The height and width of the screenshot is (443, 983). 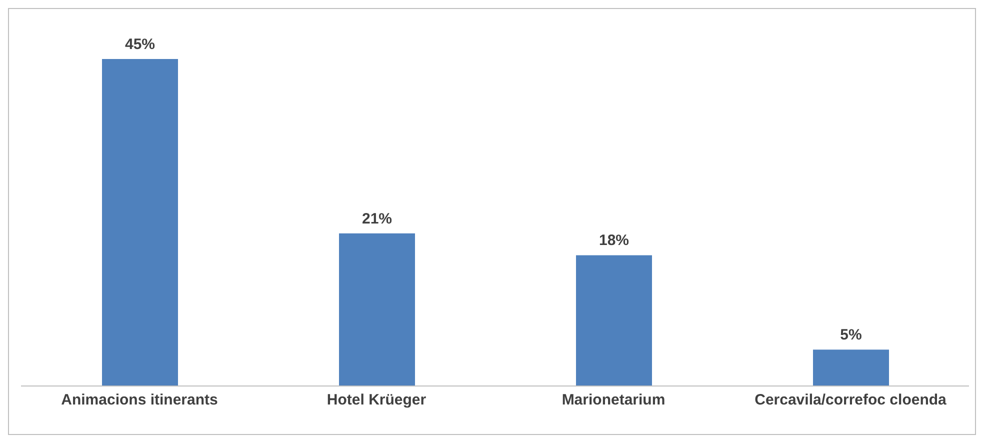 What do you see at coordinates (614, 241) in the screenshot?
I see `data-label: 18%` at bounding box center [614, 241].